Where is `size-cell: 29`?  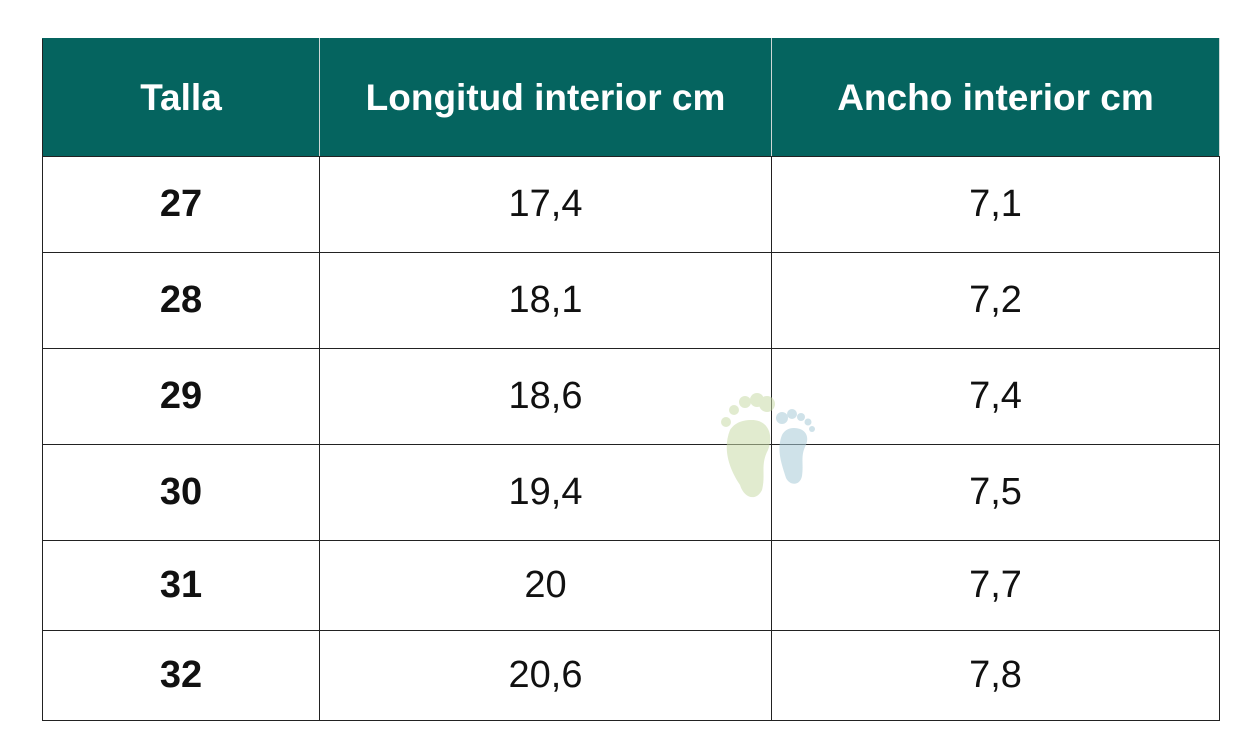 size-cell: 29 is located at coordinates (181, 396).